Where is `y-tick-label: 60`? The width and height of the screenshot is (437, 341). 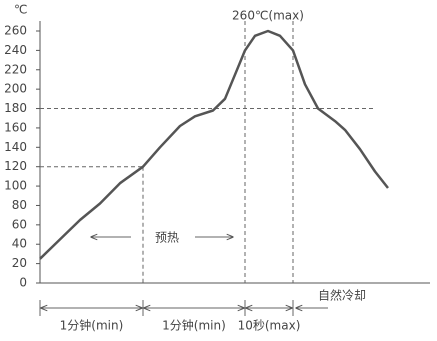 y-tick-label: 60 is located at coordinates (19, 224).